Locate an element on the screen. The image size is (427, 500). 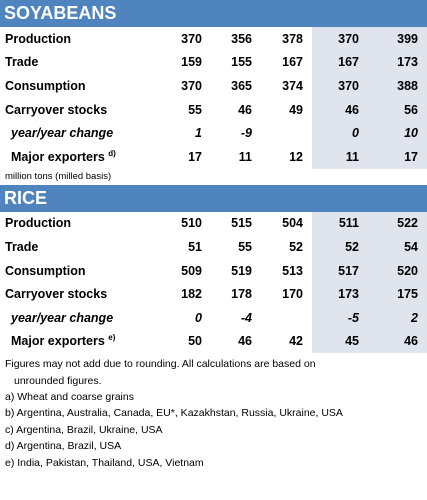
cell: 45 is located at coordinates (340, 341).